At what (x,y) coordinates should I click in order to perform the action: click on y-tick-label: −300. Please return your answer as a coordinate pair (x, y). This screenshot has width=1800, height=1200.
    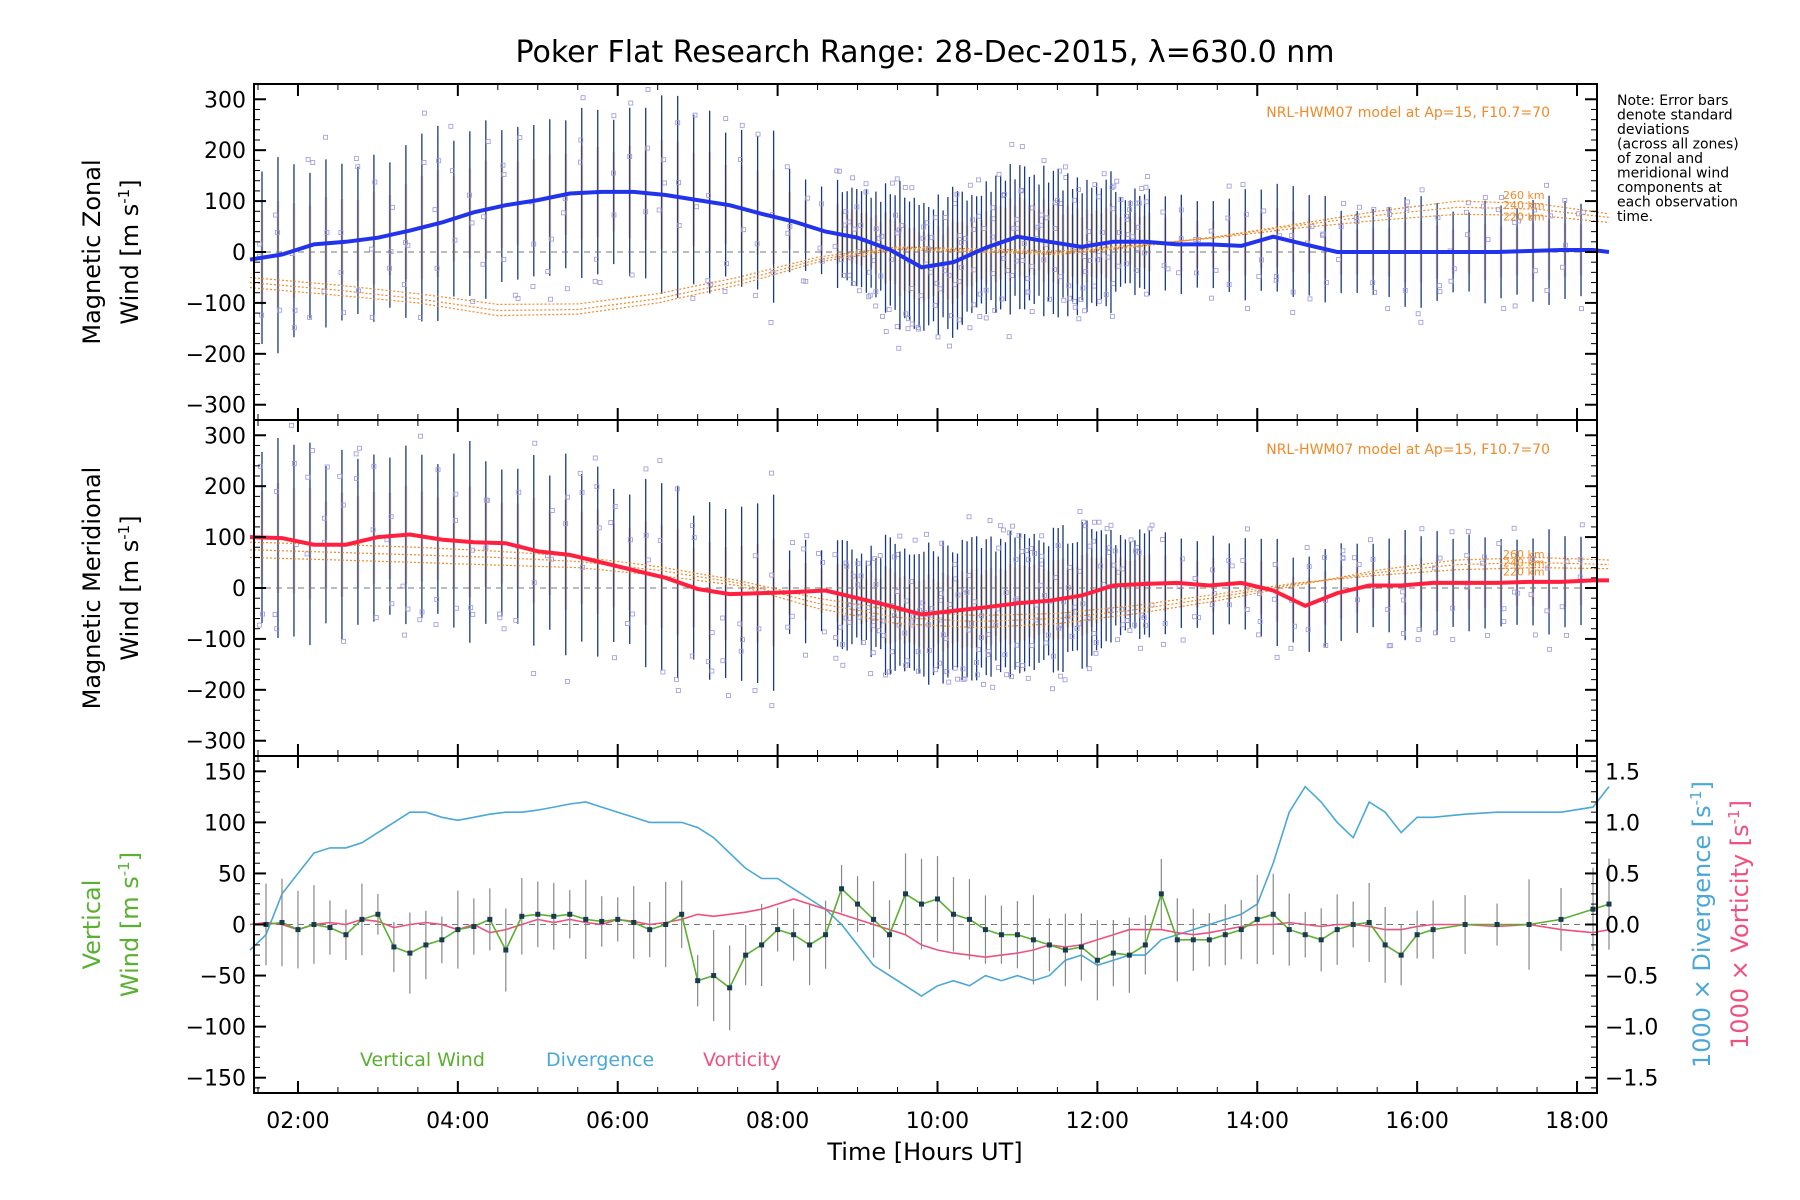
    Looking at the image, I should click on (216, 742).